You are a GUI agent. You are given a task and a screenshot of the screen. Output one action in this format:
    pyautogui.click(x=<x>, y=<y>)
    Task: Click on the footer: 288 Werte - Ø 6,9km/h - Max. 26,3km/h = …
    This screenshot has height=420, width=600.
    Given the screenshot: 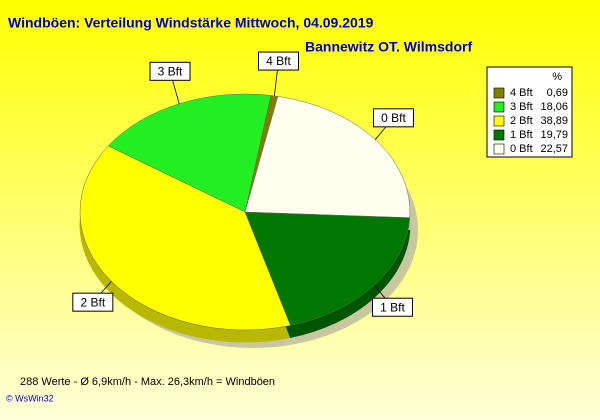 What is the action you would take?
    pyautogui.click(x=147, y=382)
    